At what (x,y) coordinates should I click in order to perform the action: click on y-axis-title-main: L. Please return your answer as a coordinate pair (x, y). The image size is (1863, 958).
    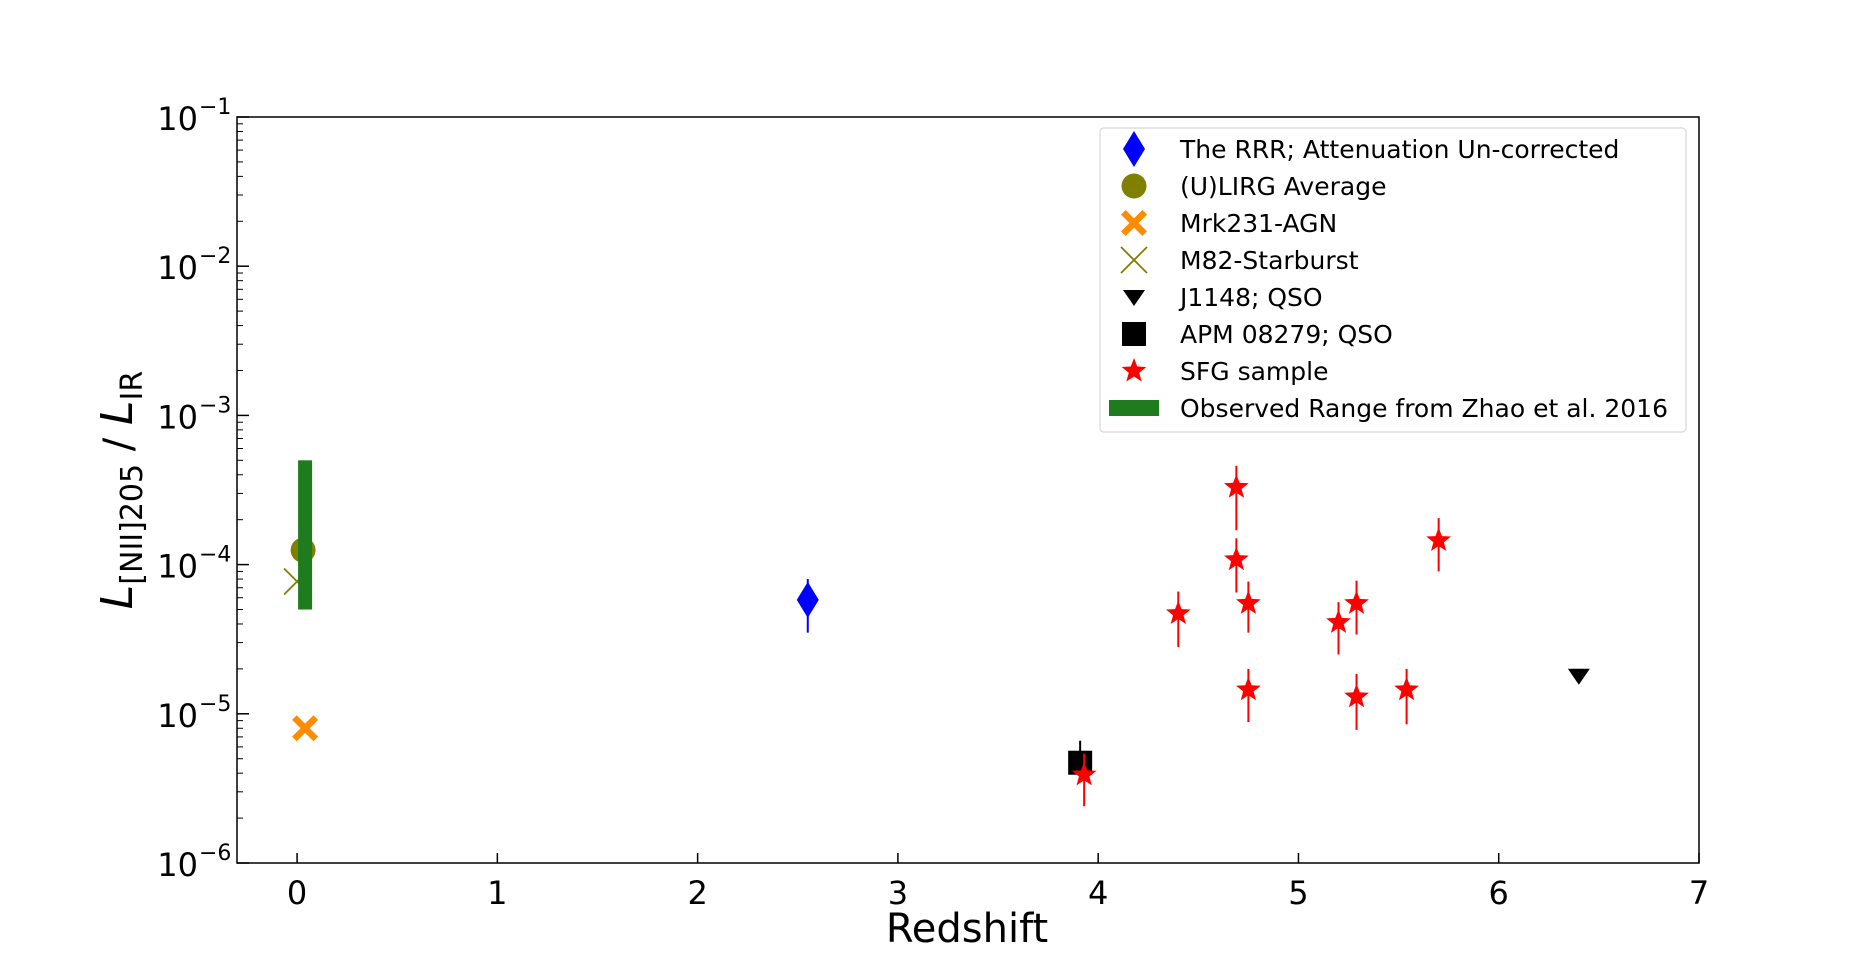
    Looking at the image, I should click on (117, 597).